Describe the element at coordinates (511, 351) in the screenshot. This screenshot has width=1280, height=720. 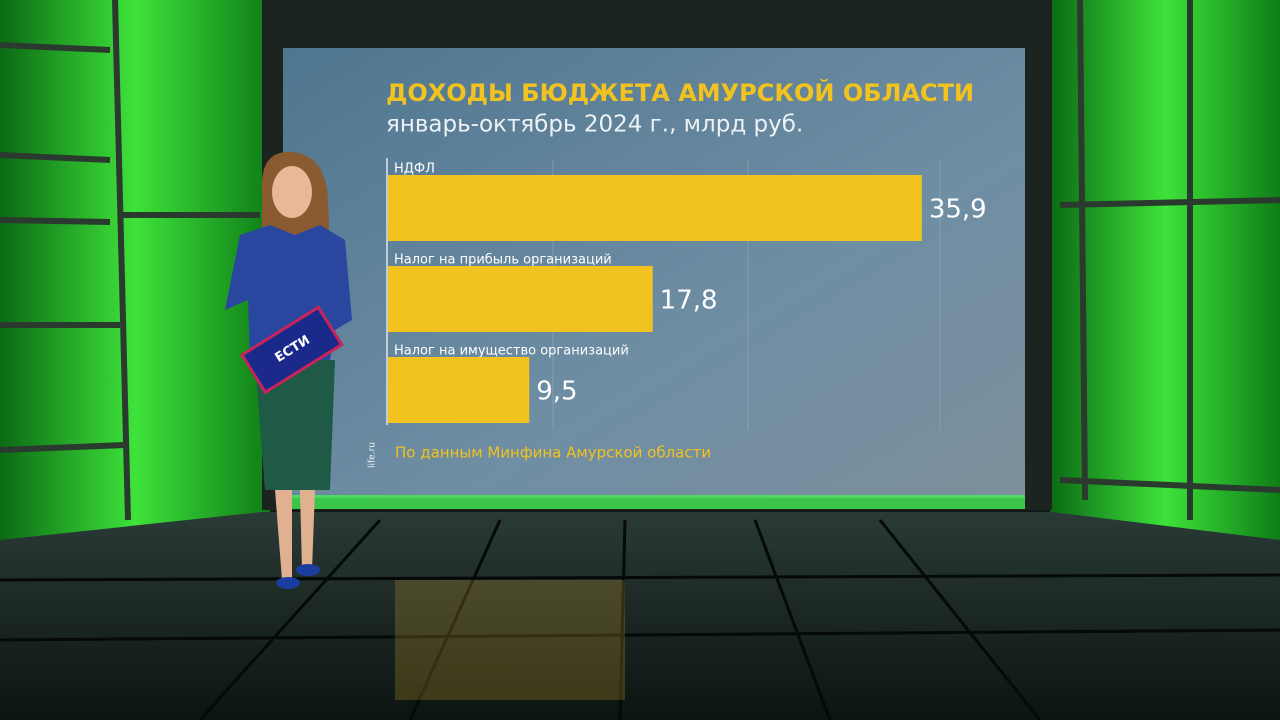
I see `category-label: Налог на имущество организаций` at that location.